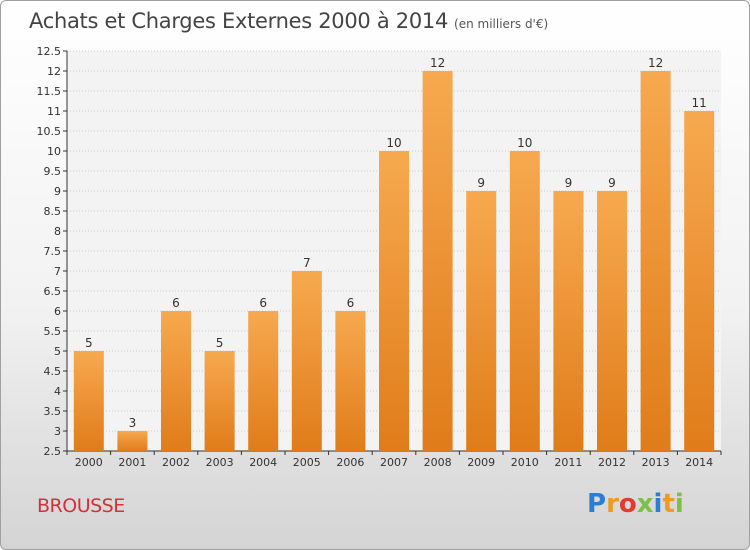 The width and height of the screenshot is (750, 550). I want to click on y-tick-label: 12.5, so click(49, 51).